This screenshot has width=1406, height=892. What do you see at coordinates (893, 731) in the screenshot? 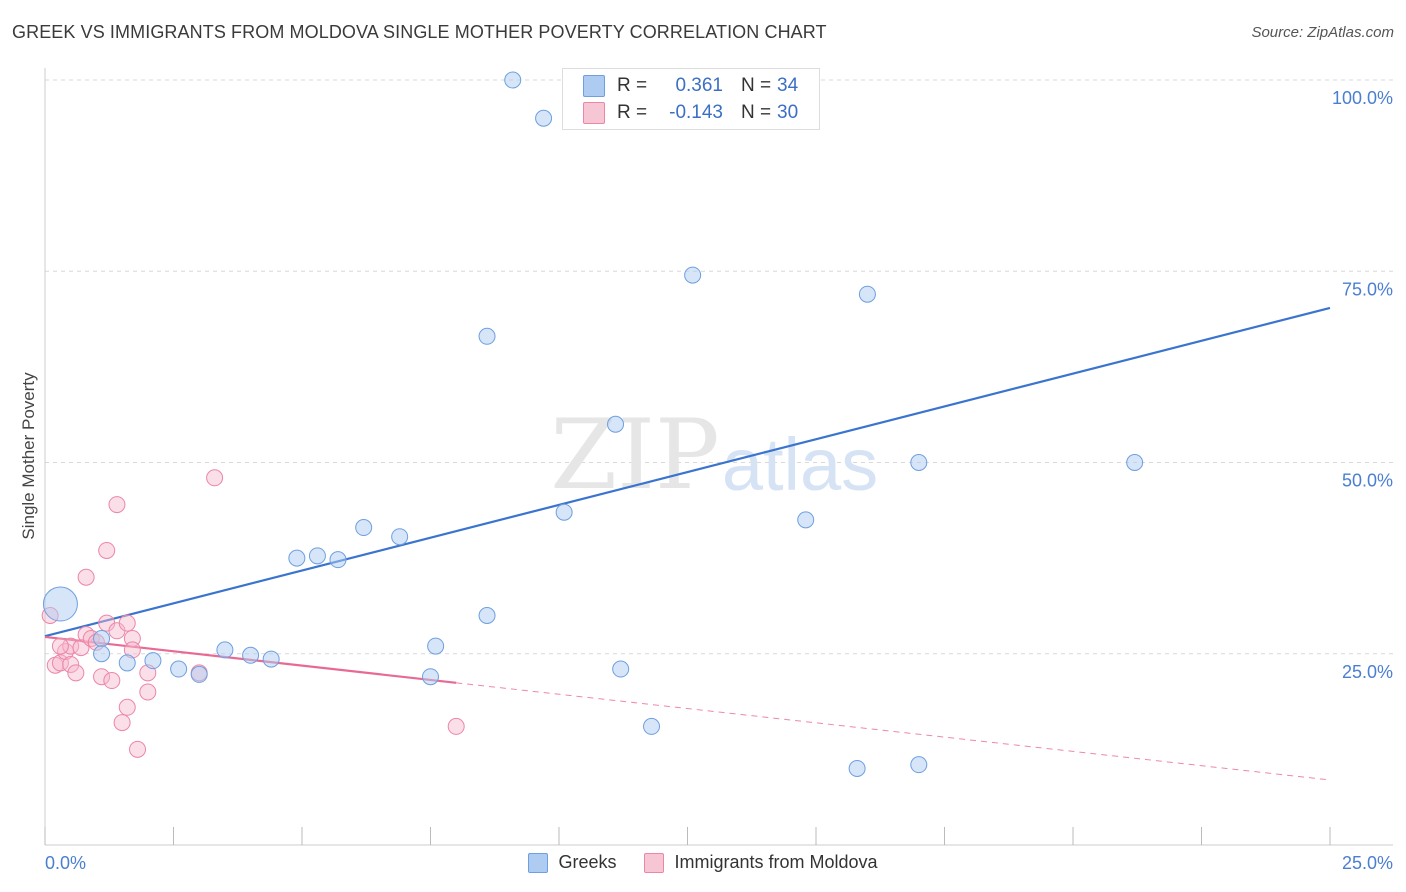
I see `moldova-trend-extension` at bounding box center [893, 731].